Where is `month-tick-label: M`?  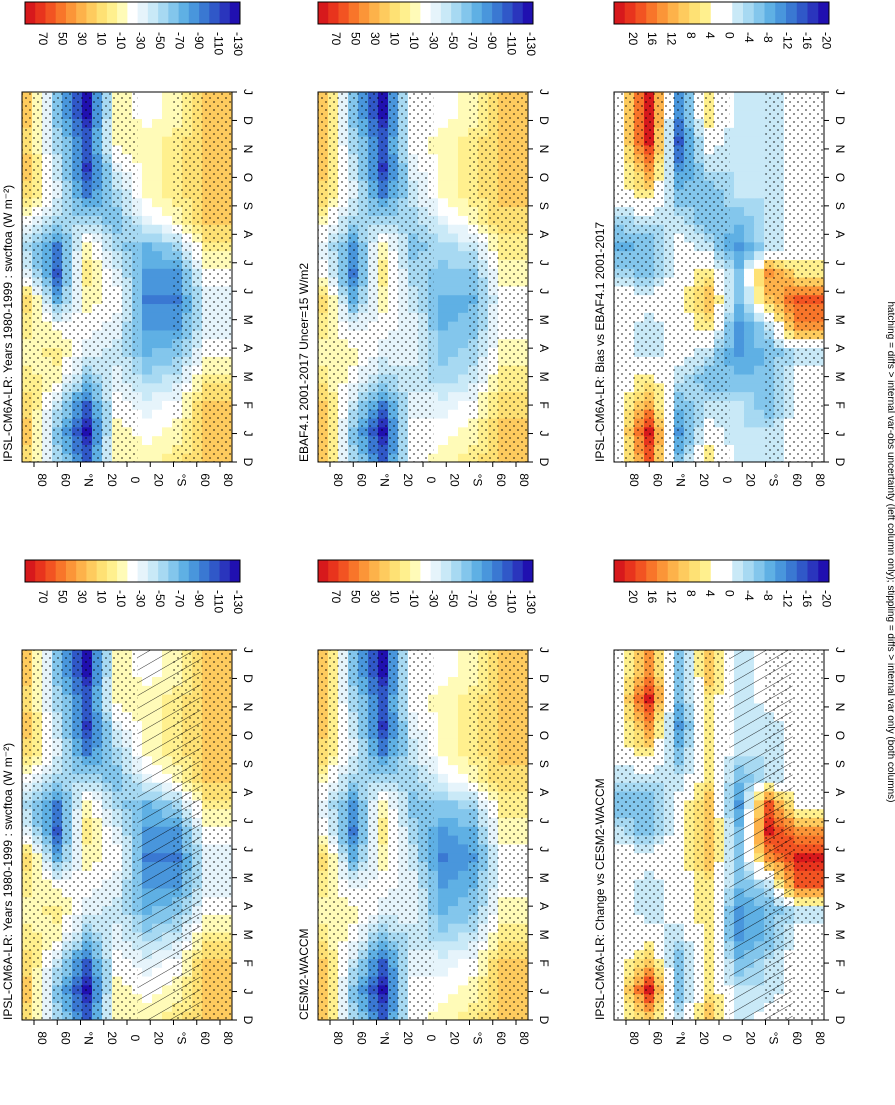
month-tick-label: M is located at coordinates (248, 935).